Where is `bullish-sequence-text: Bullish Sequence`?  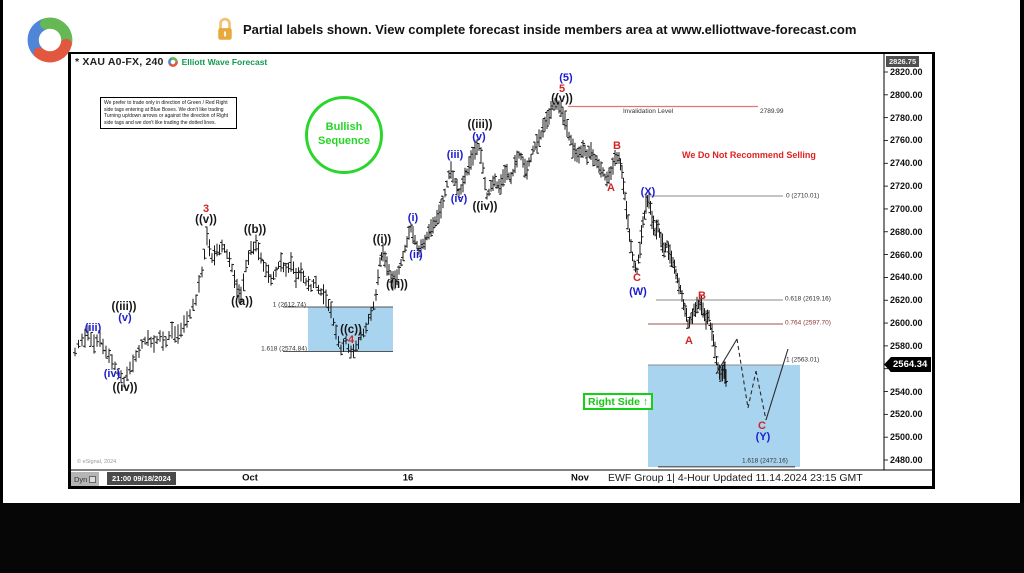
bullish-sequence-text: Bullish Sequence is located at coordinates (344, 134).